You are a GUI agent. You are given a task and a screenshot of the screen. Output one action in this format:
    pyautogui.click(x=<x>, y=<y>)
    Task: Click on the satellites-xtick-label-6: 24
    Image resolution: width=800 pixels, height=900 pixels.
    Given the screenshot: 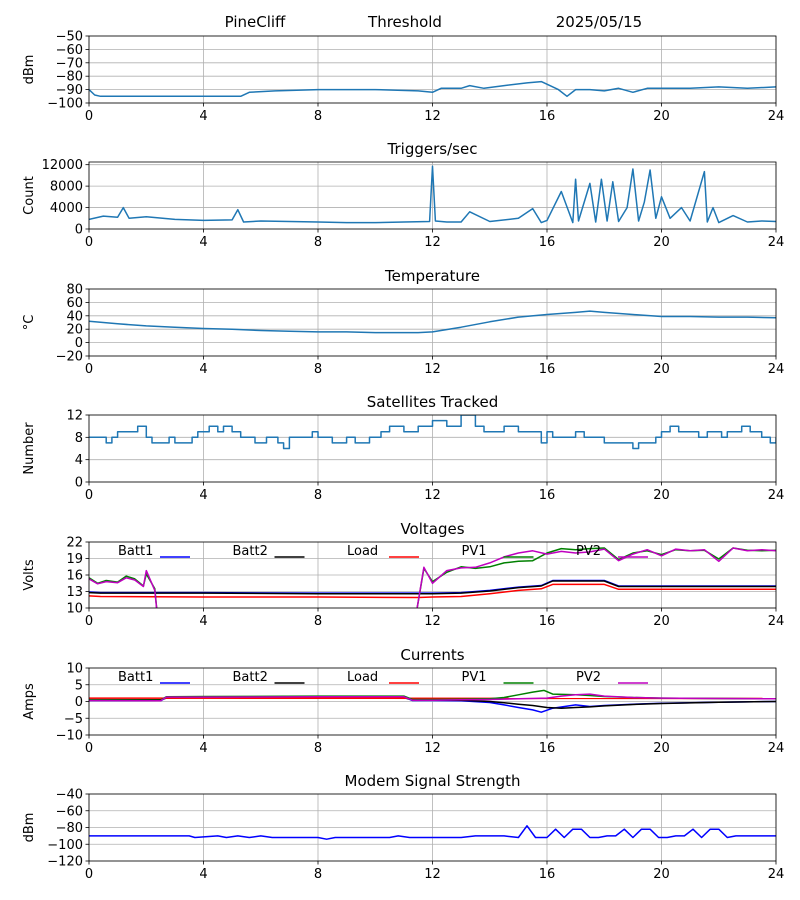 What is the action you would take?
    pyautogui.click(x=776, y=495)
    